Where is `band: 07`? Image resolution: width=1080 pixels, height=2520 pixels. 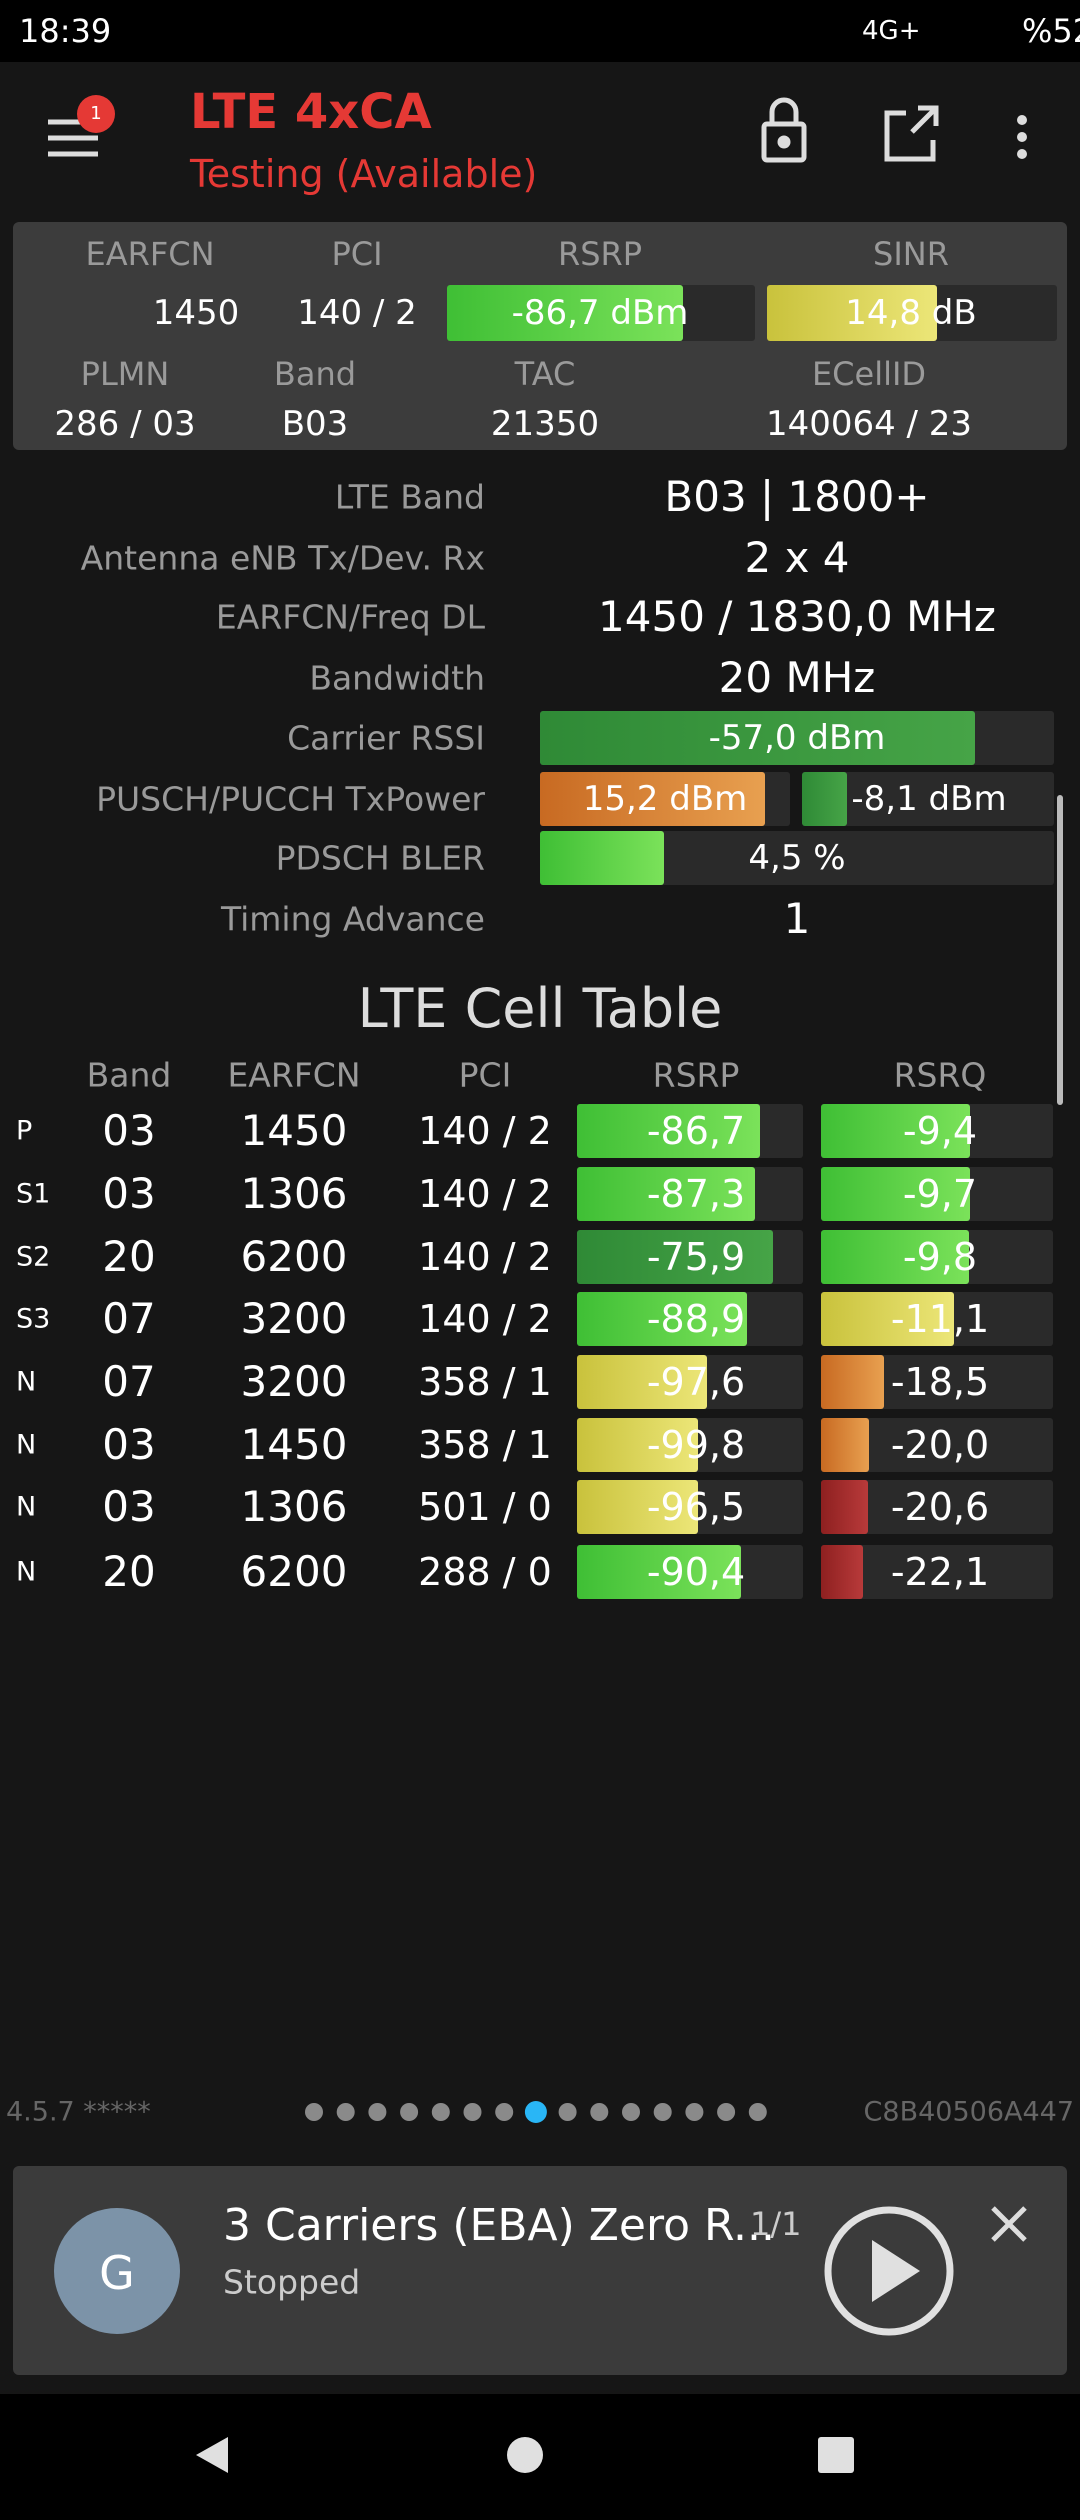 band: 07 is located at coordinates (129, 1318).